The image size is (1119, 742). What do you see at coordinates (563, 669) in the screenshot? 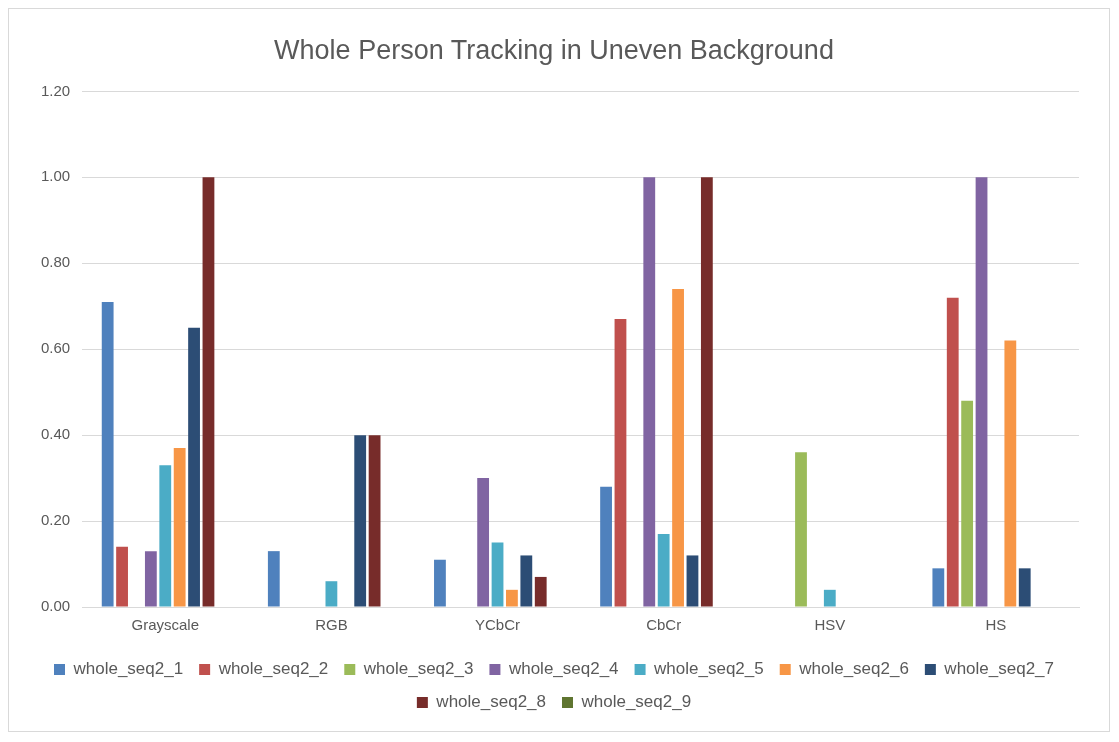
I see `legend-label: whole_seq2_4` at bounding box center [563, 669].